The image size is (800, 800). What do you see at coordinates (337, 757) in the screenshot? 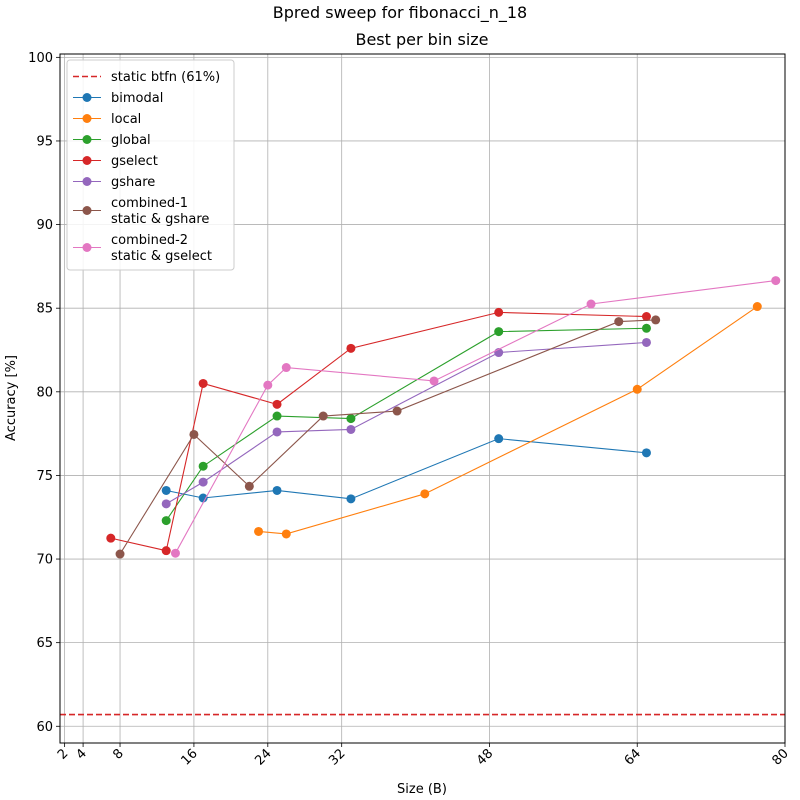
I see `x-tick-label: 32` at bounding box center [337, 757].